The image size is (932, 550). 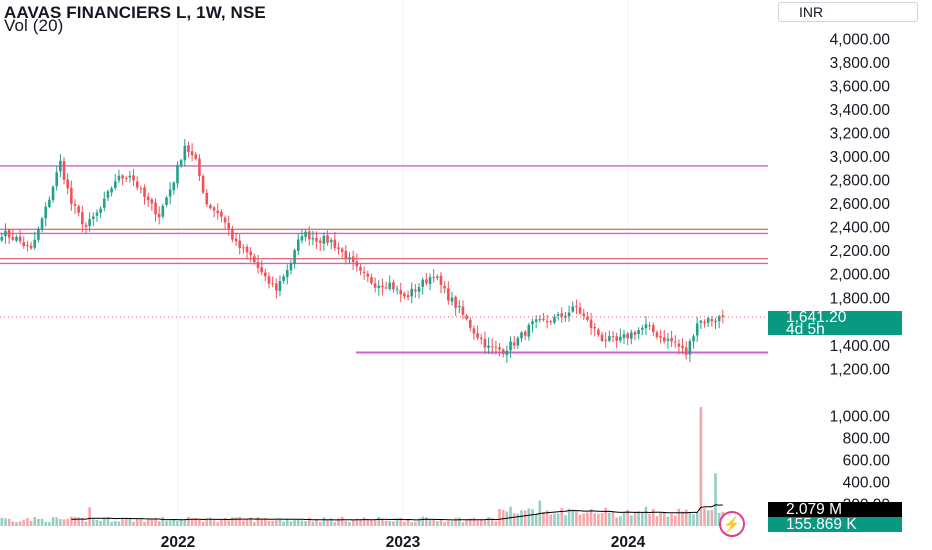 What do you see at coordinates (397, 512) in the screenshot?
I see `volume-ma-path` at bounding box center [397, 512].